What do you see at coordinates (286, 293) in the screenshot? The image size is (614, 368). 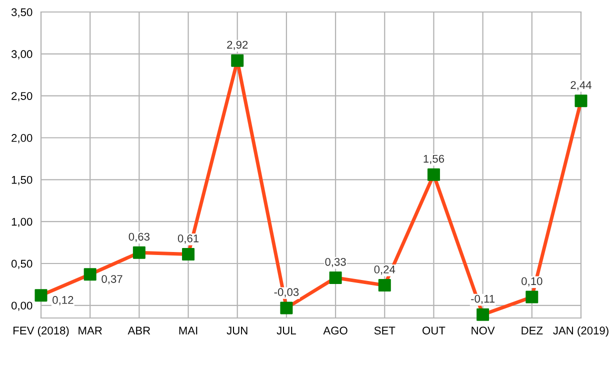 I see `data-label: -0,03` at bounding box center [286, 293].